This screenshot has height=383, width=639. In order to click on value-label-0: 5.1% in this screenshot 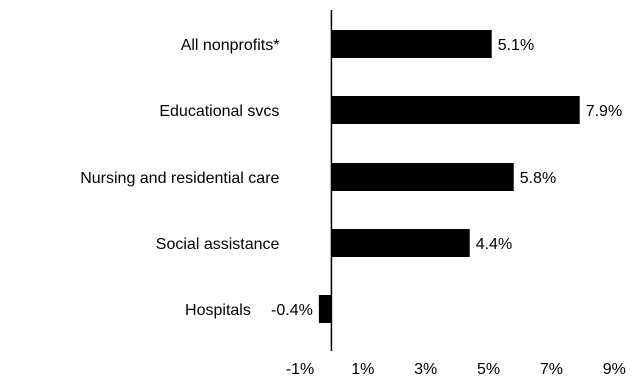, I will do `click(516, 45)`.